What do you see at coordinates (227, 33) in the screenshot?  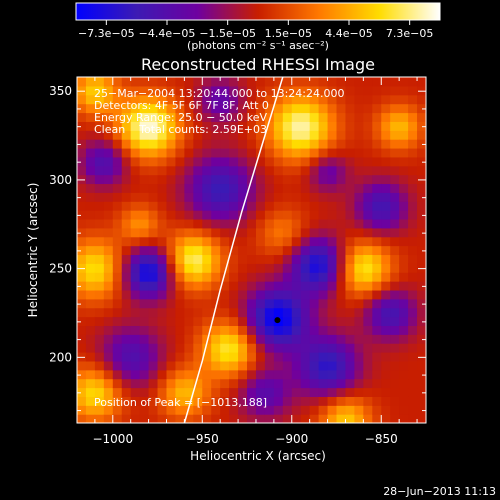 I see `colorbar-tick-label: −1.5e−05` at bounding box center [227, 33].